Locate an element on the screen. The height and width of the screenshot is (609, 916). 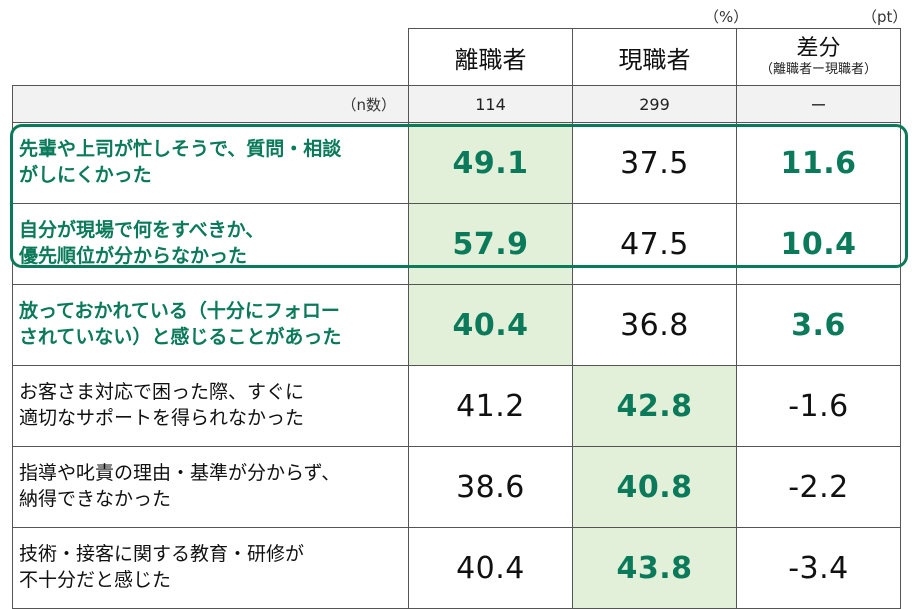
value-leavers: 41.2 is located at coordinates (490, 406).